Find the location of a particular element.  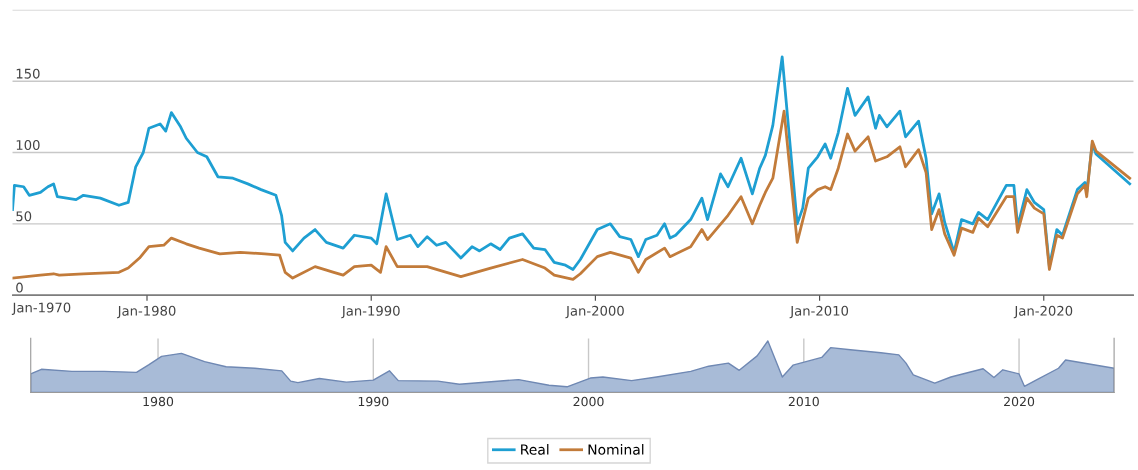

x-tick-label: Jan-1990 is located at coordinates (370, 312).